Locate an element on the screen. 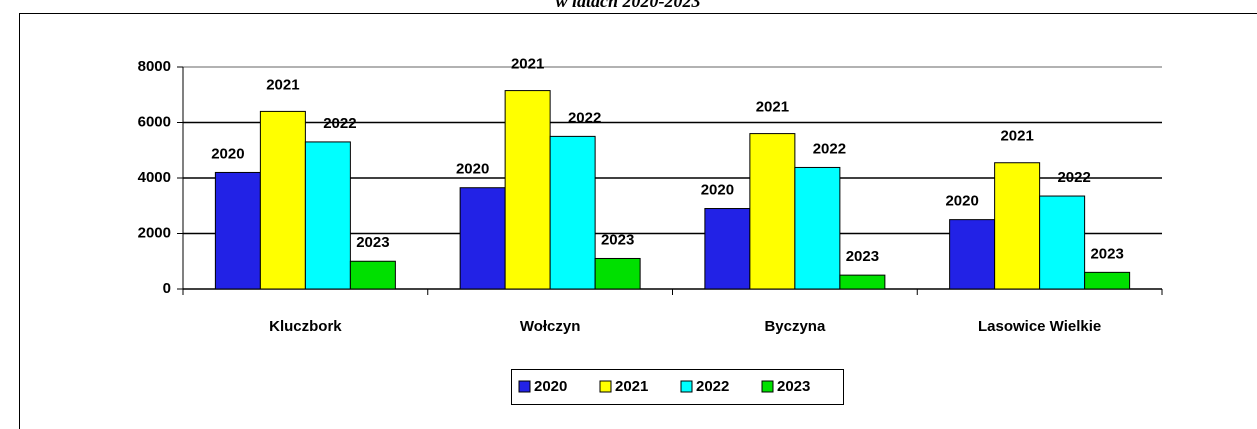  y-tick-label: 6000 is located at coordinates (154, 121).